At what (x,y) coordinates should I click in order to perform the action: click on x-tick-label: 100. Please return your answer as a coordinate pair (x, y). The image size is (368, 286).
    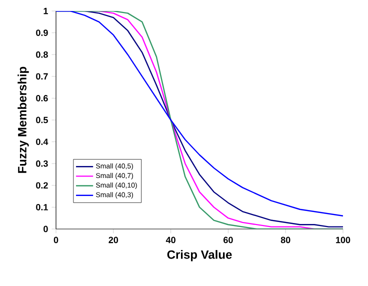
    Looking at the image, I should click on (343, 240).